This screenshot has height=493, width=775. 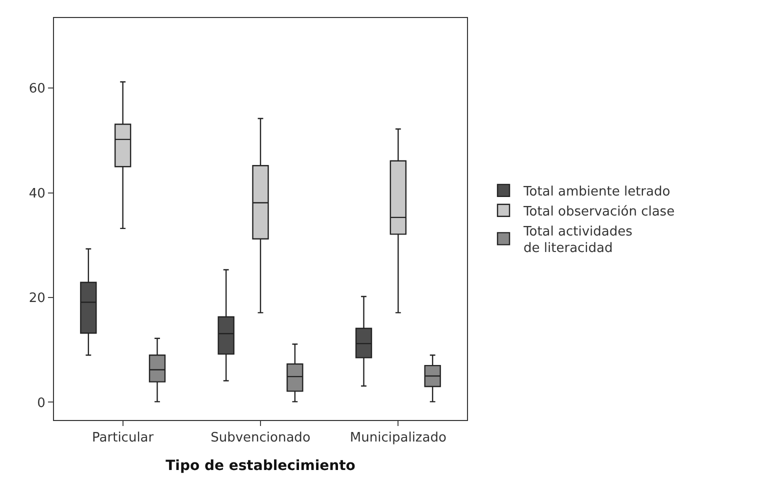 What do you see at coordinates (37, 298) in the screenshot?
I see `y-tick-label: 20` at bounding box center [37, 298].